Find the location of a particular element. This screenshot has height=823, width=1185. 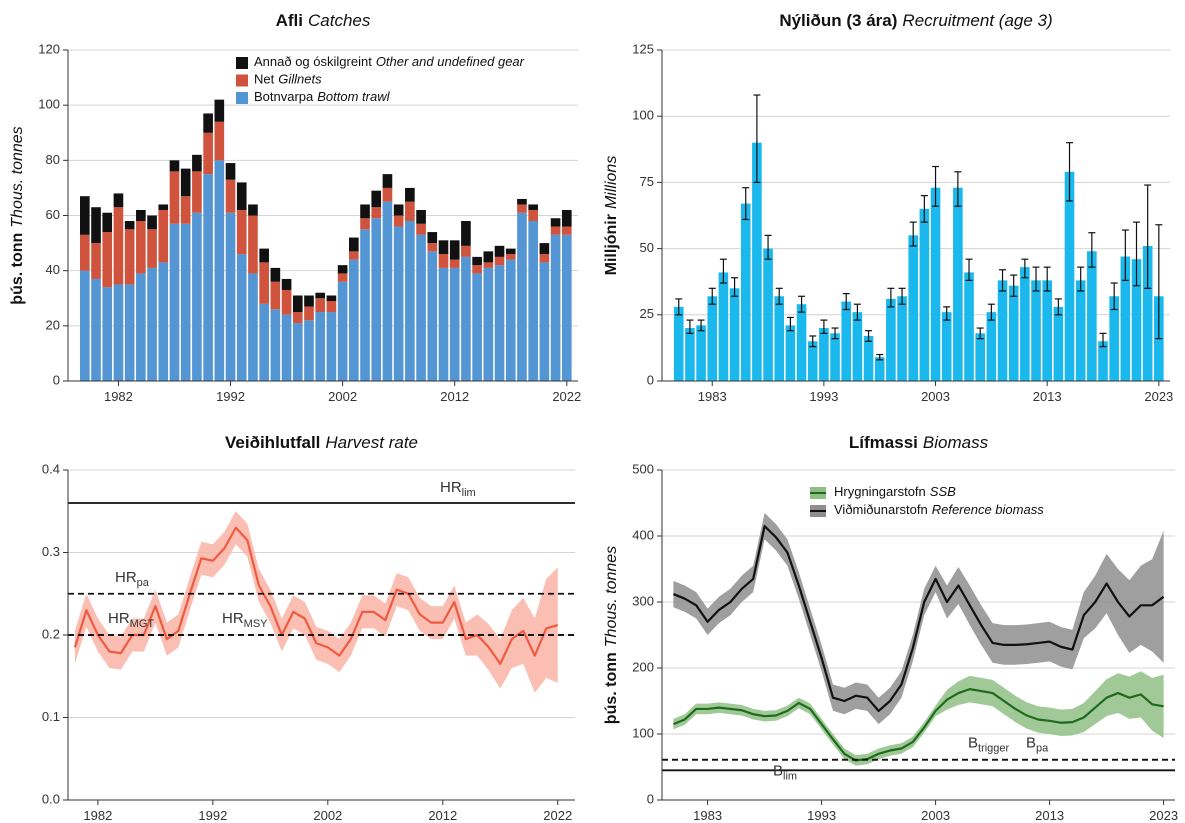

y-axis-label: Milljónir Millions is located at coordinates (611, 216).